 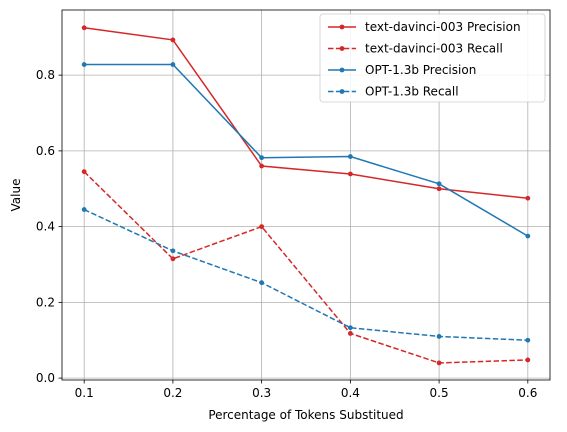 What do you see at coordinates (527, 393) in the screenshot?
I see `x-tick-label: 0.6` at bounding box center [527, 393].